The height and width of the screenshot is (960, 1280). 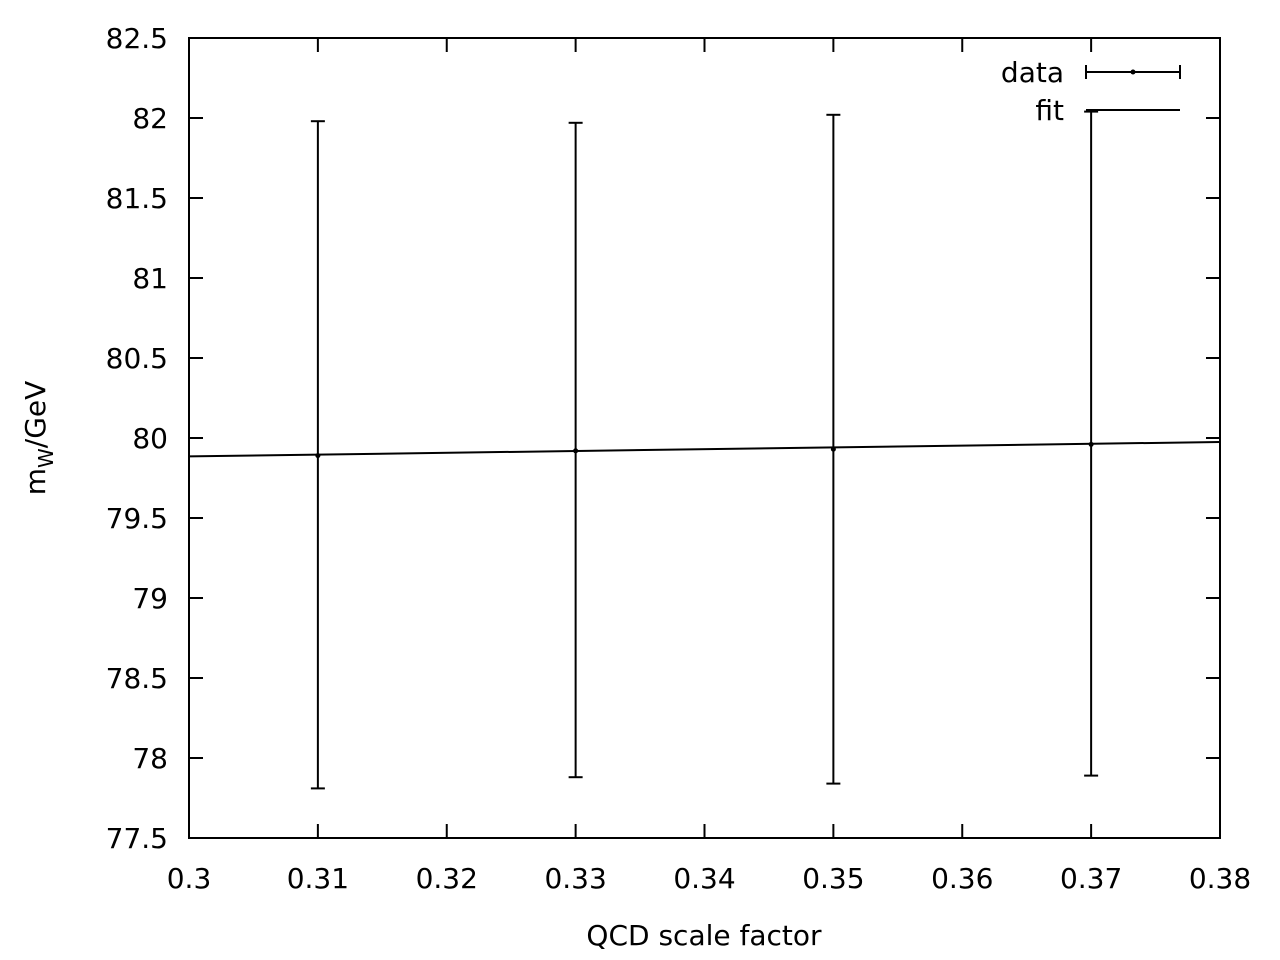 I want to click on y-tick-label: 80.5, so click(x=137, y=358).